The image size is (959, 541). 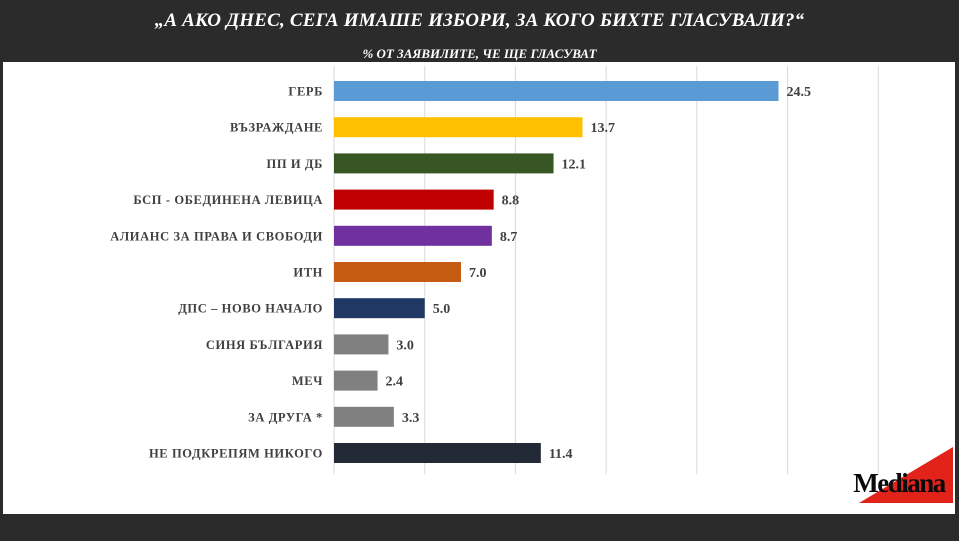 I want to click on value-label: 24.5, so click(x=799, y=92).